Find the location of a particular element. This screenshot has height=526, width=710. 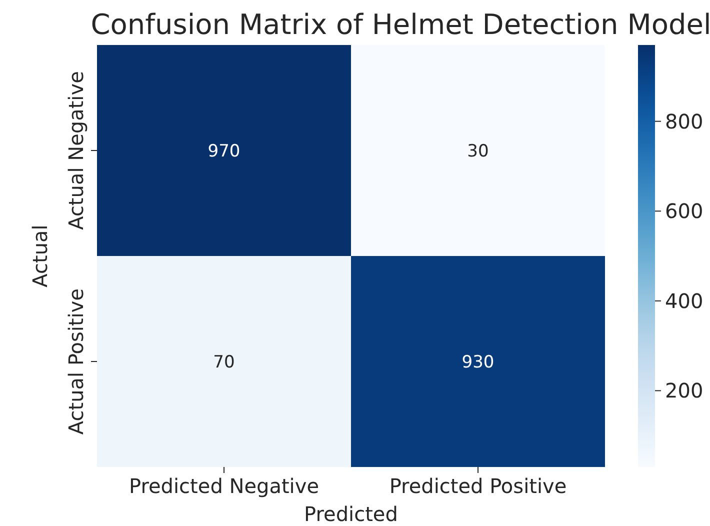

color-bar-label: 200 is located at coordinates (684, 390).